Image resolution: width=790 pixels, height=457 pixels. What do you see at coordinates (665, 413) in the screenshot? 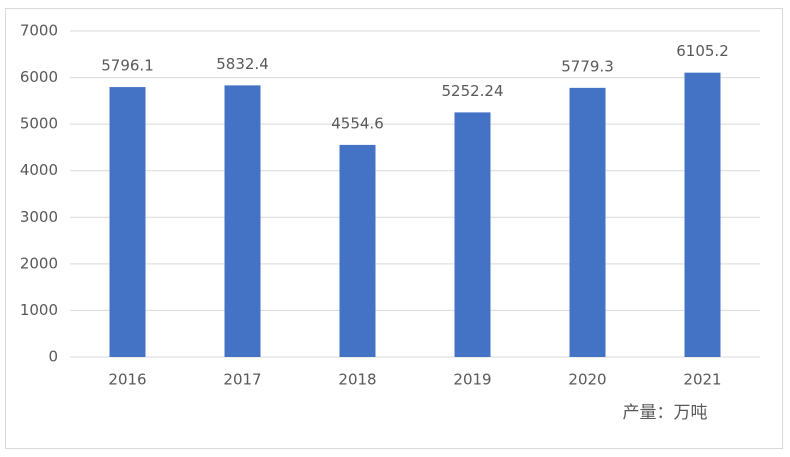
I see `annotation: 产量：万吨` at bounding box center [665, 413].